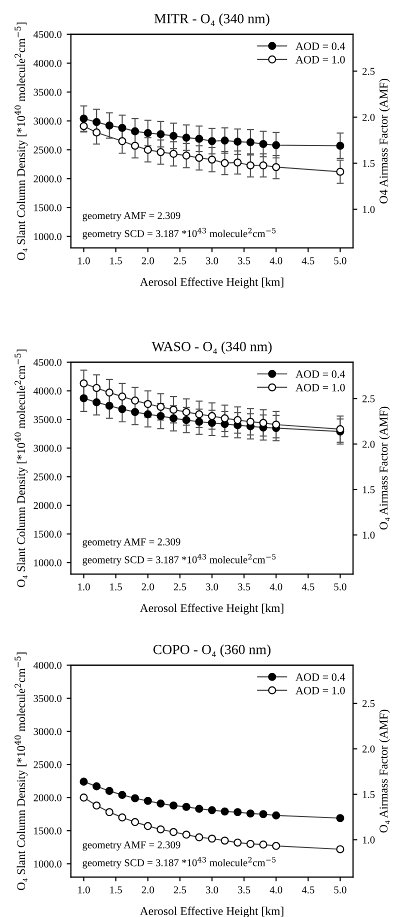 Image resolution: width=403 pixels, height=917 pixels. What do you see at coordinates (212, 20) in the screenshot?
I see `chart-title: MITR - O₄ (340 nm)` at bounding box center [212, 20].